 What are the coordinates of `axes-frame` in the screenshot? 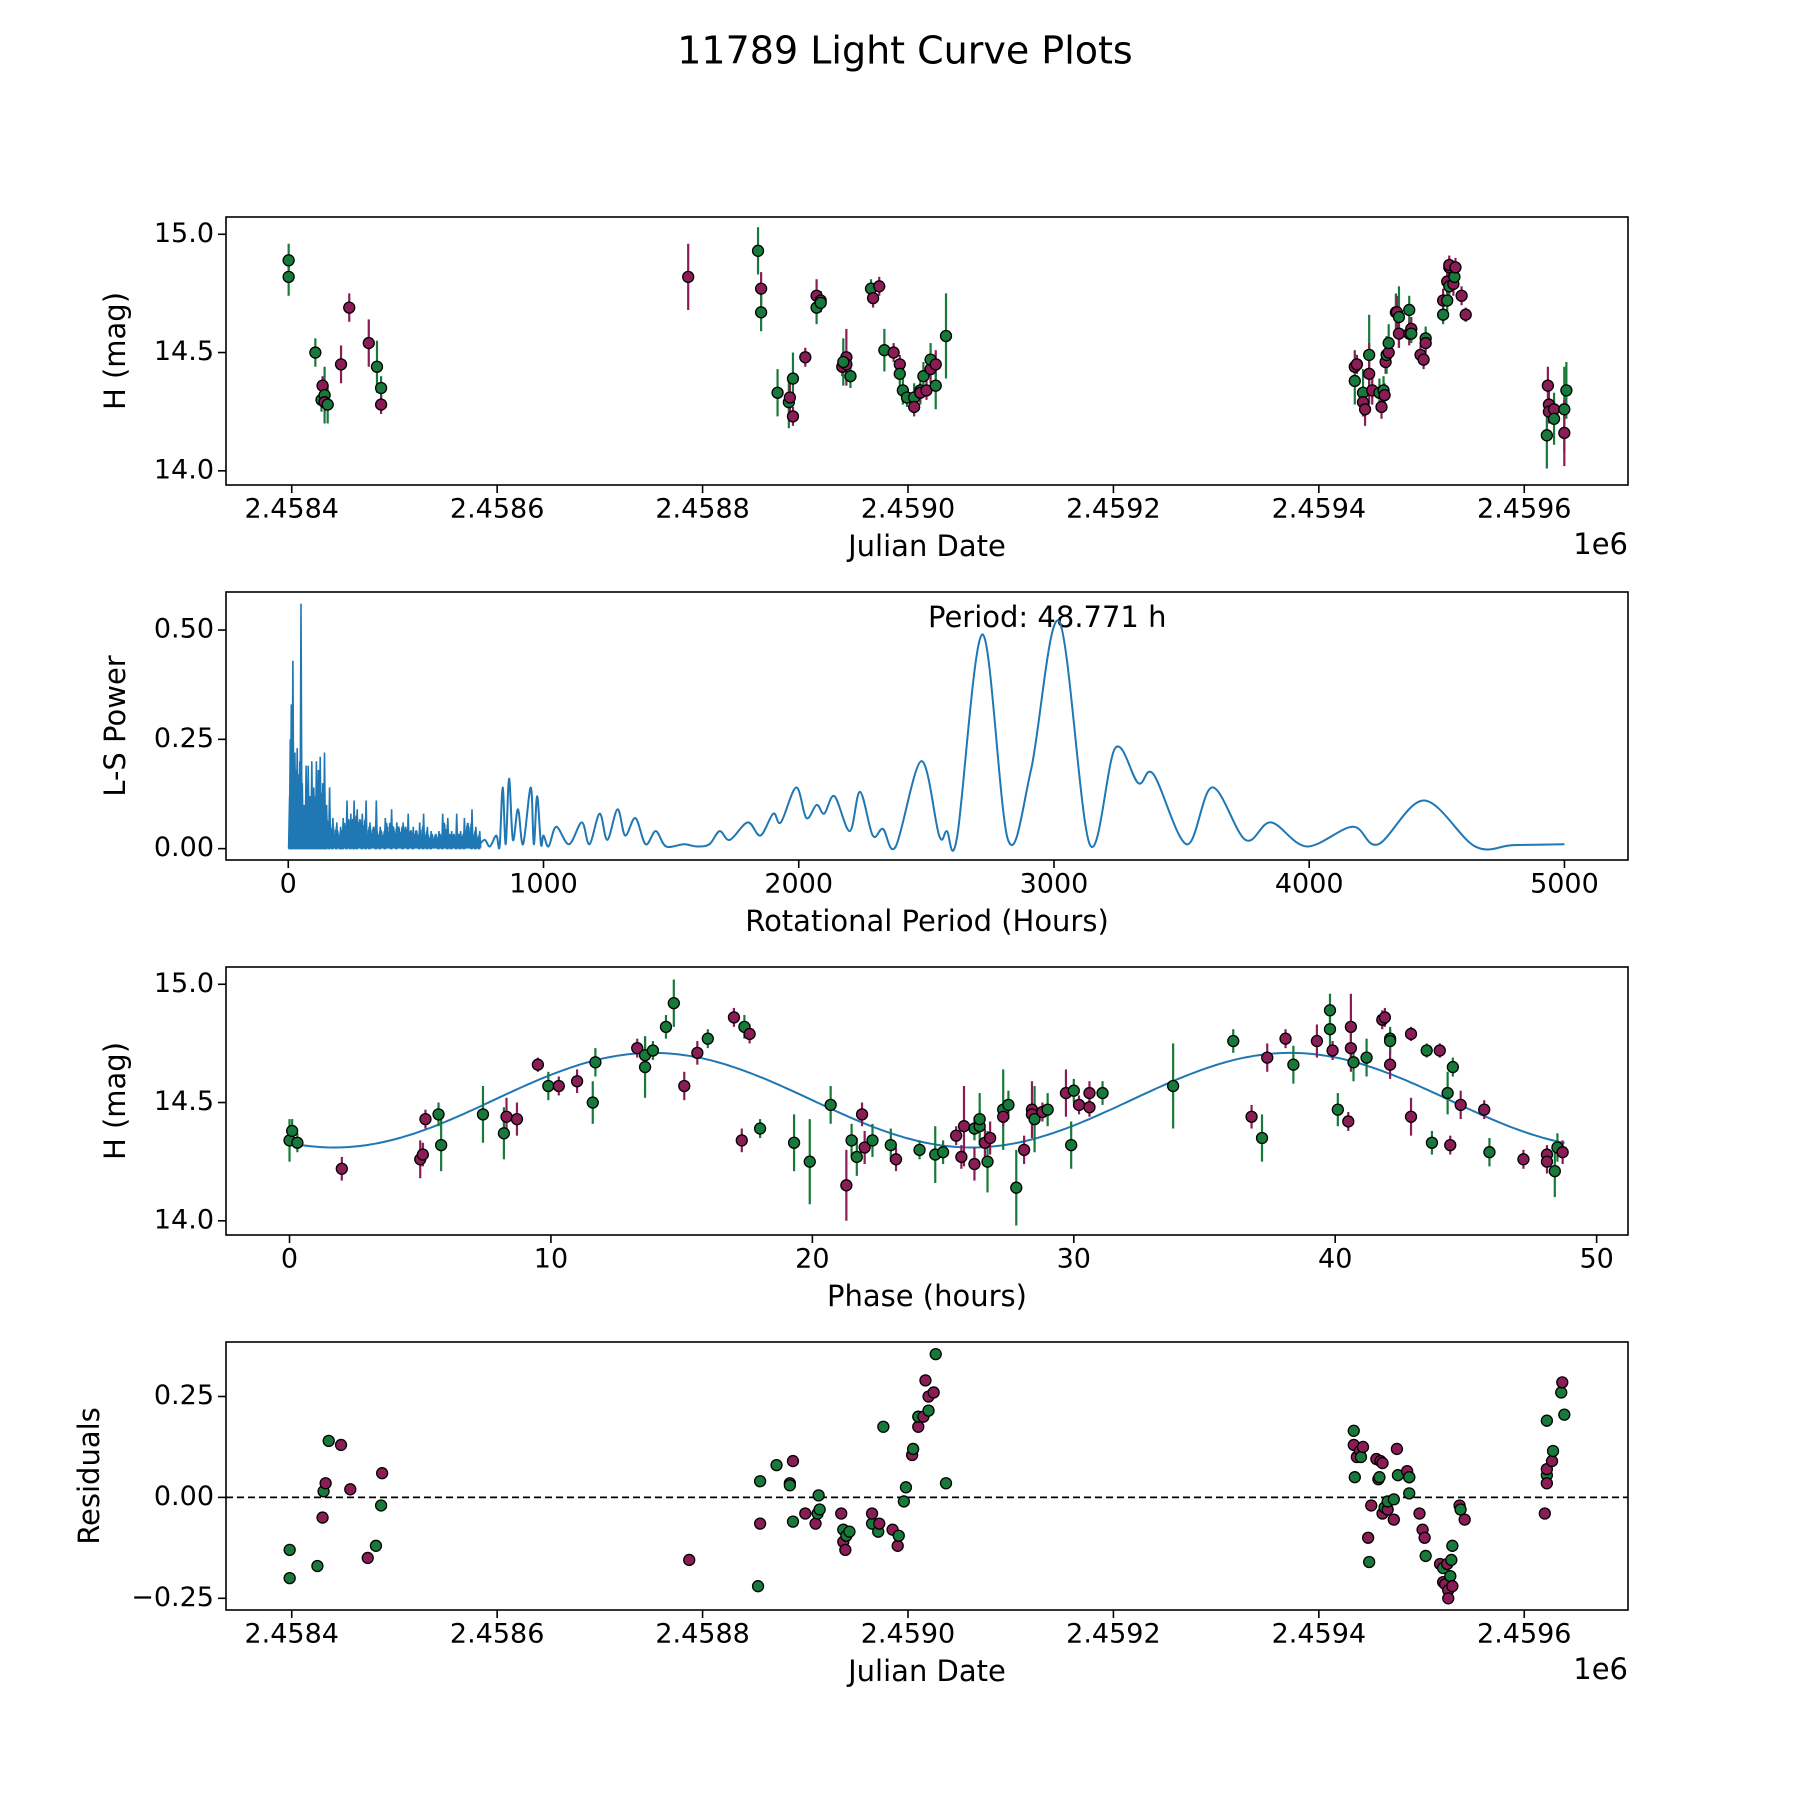 It's located at (927, 726).